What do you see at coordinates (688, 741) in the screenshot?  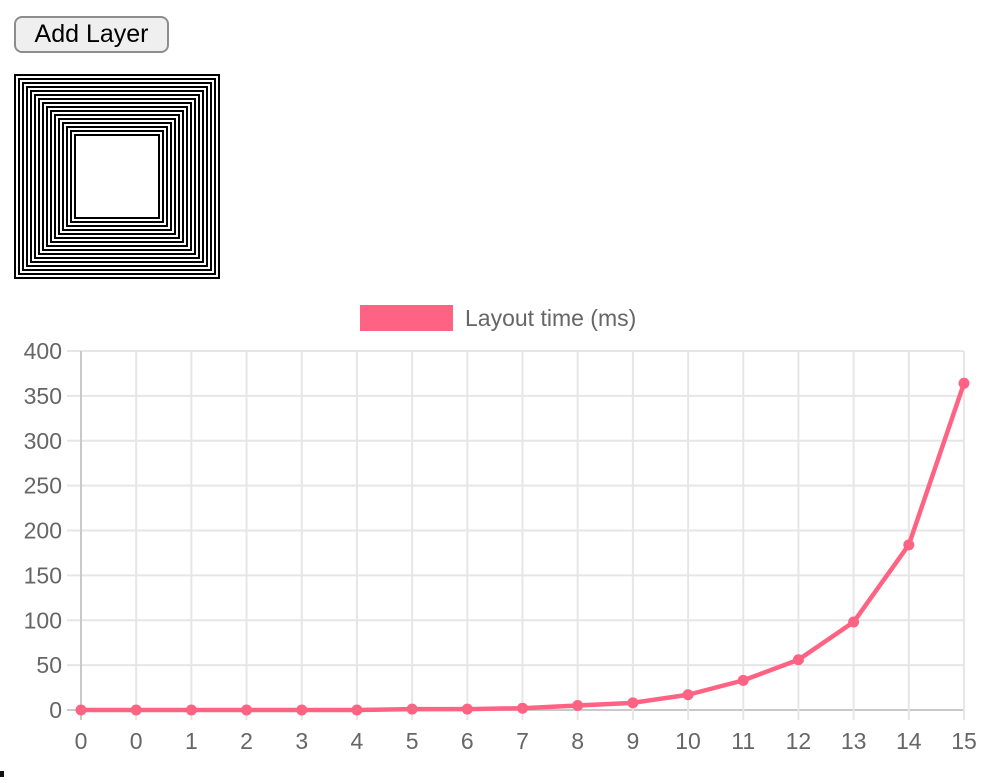 I see `x-tick-label: 10` at bounding box center [688, 741].